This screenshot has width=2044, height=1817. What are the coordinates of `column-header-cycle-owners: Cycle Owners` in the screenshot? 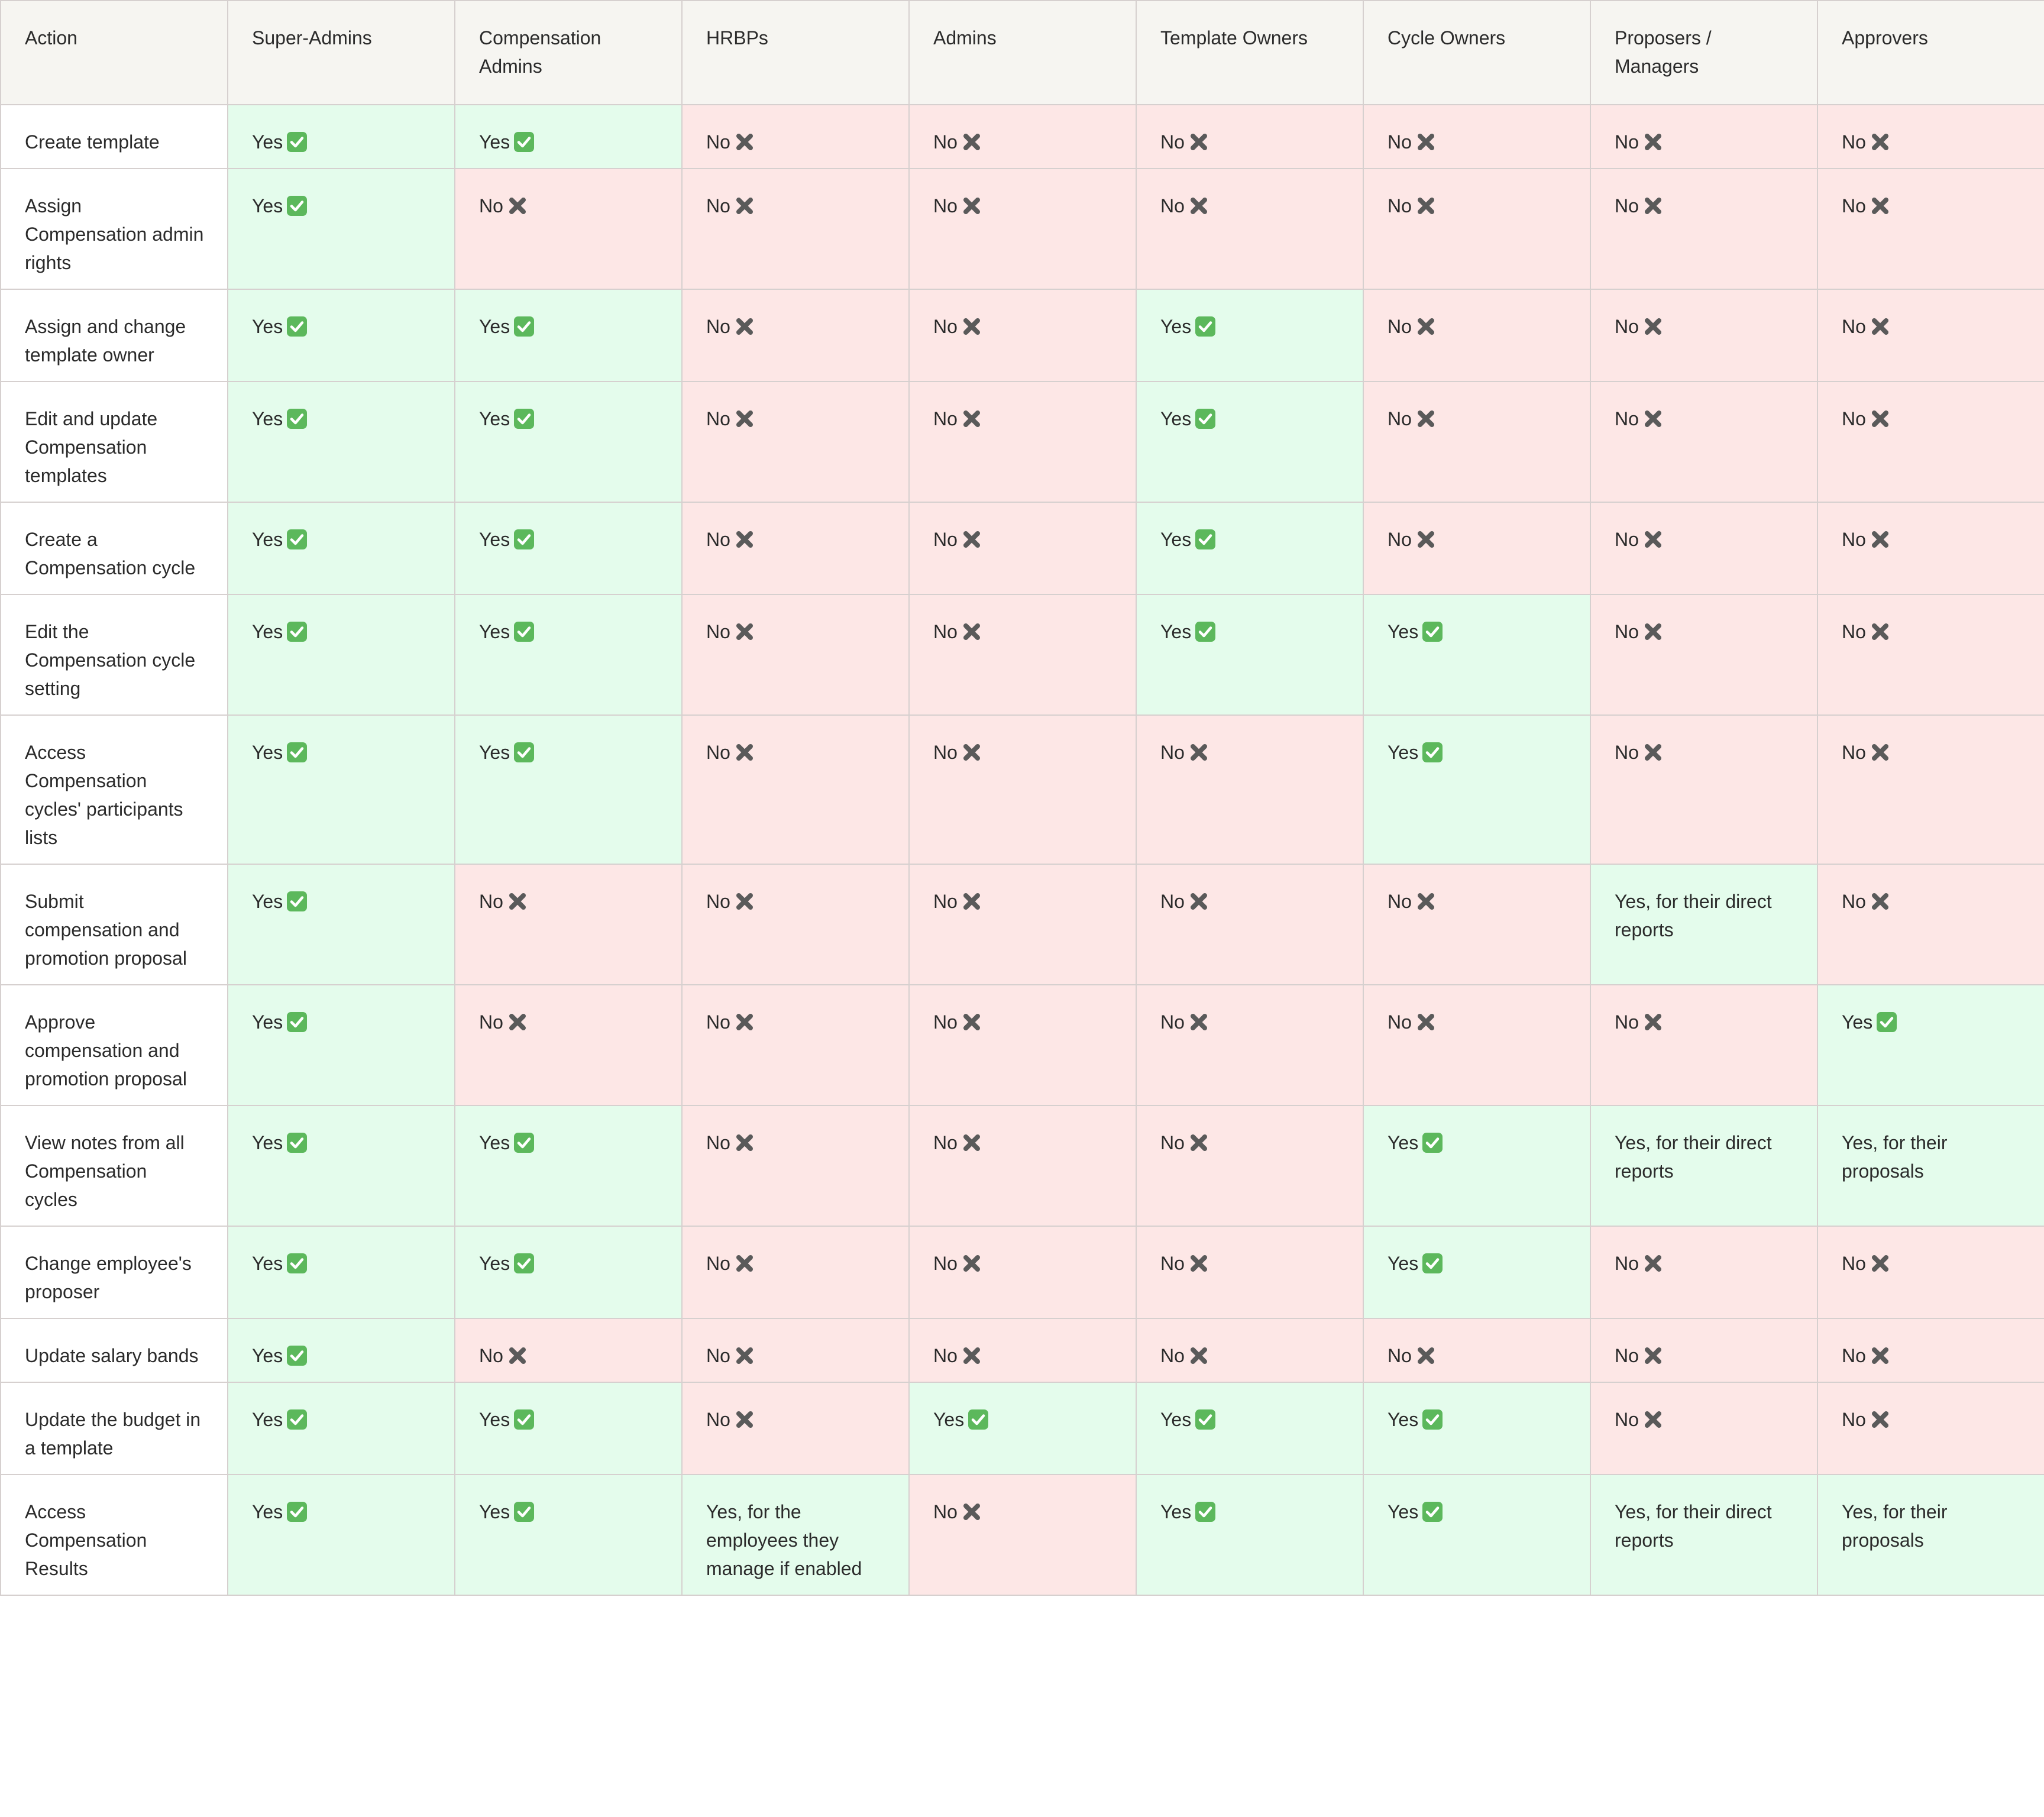 It's located at (1477, 52).